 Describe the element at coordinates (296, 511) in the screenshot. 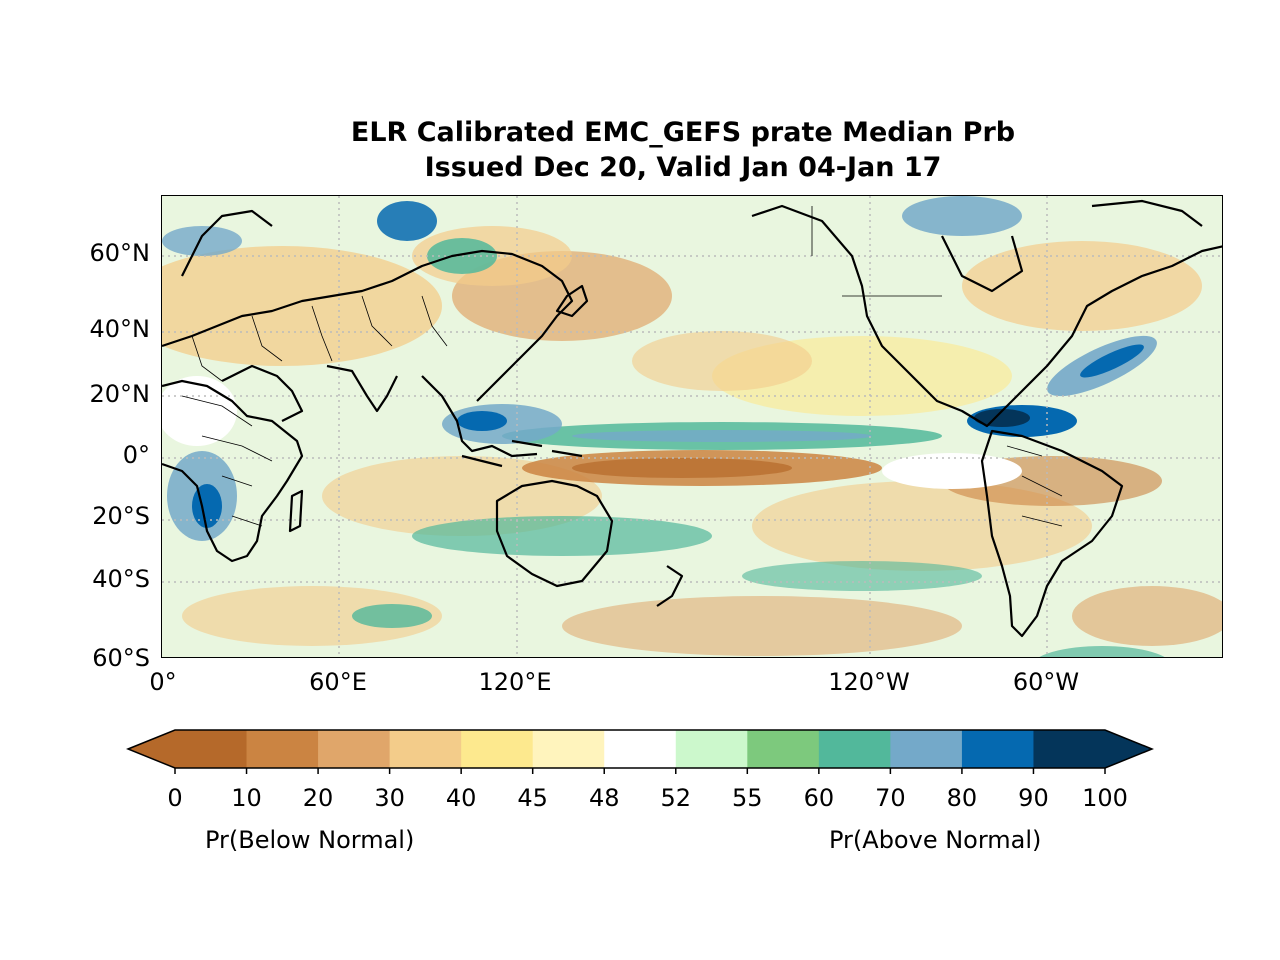

I see `coastline-madagascar` at that location.